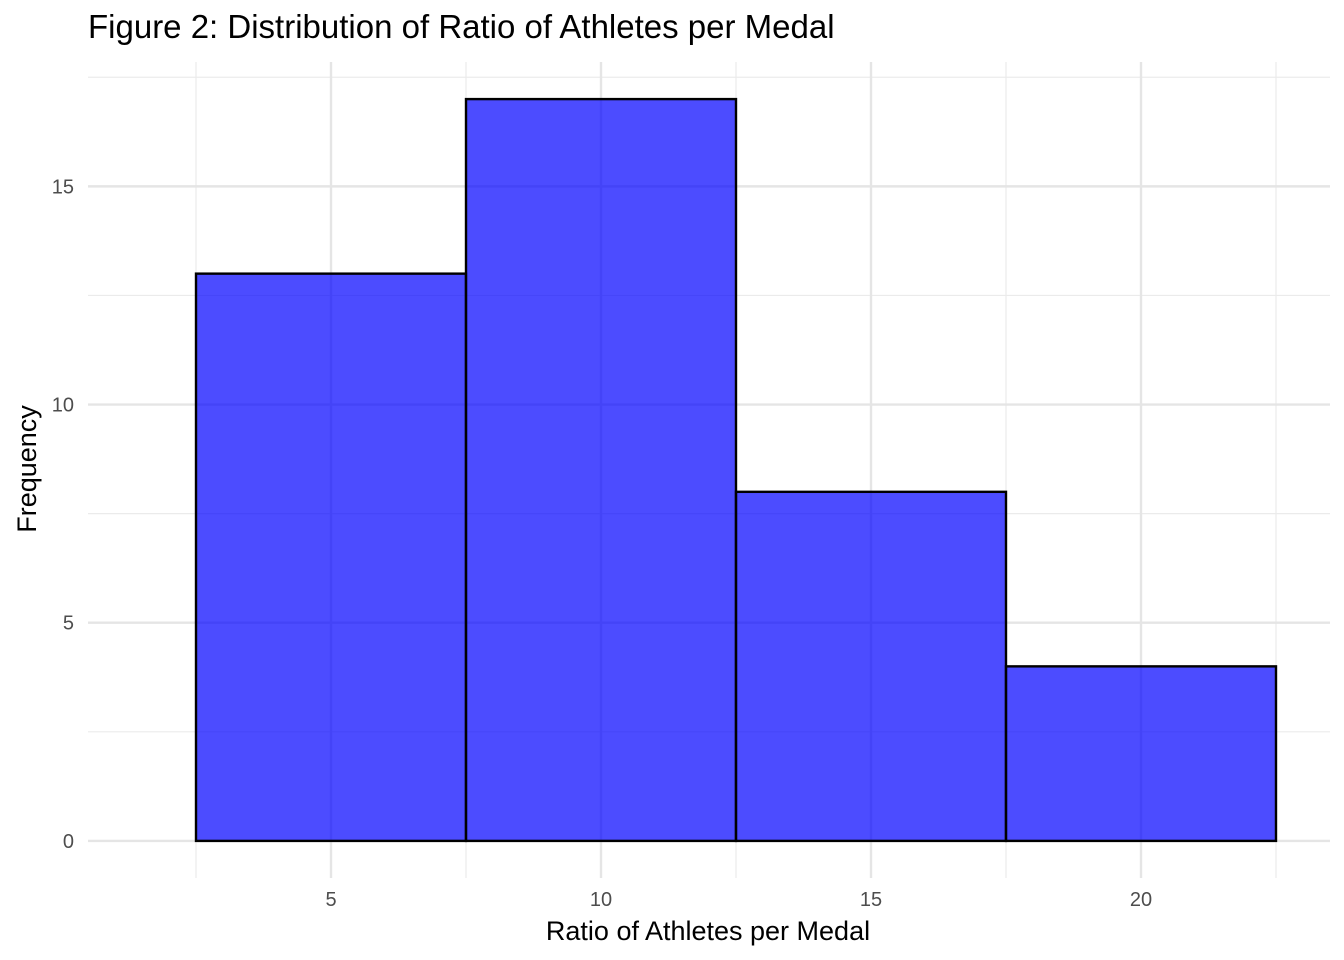 The width and height of the screenshot is (1344, 960). I want to click on x-tick-label: 5, so click(330, 900).